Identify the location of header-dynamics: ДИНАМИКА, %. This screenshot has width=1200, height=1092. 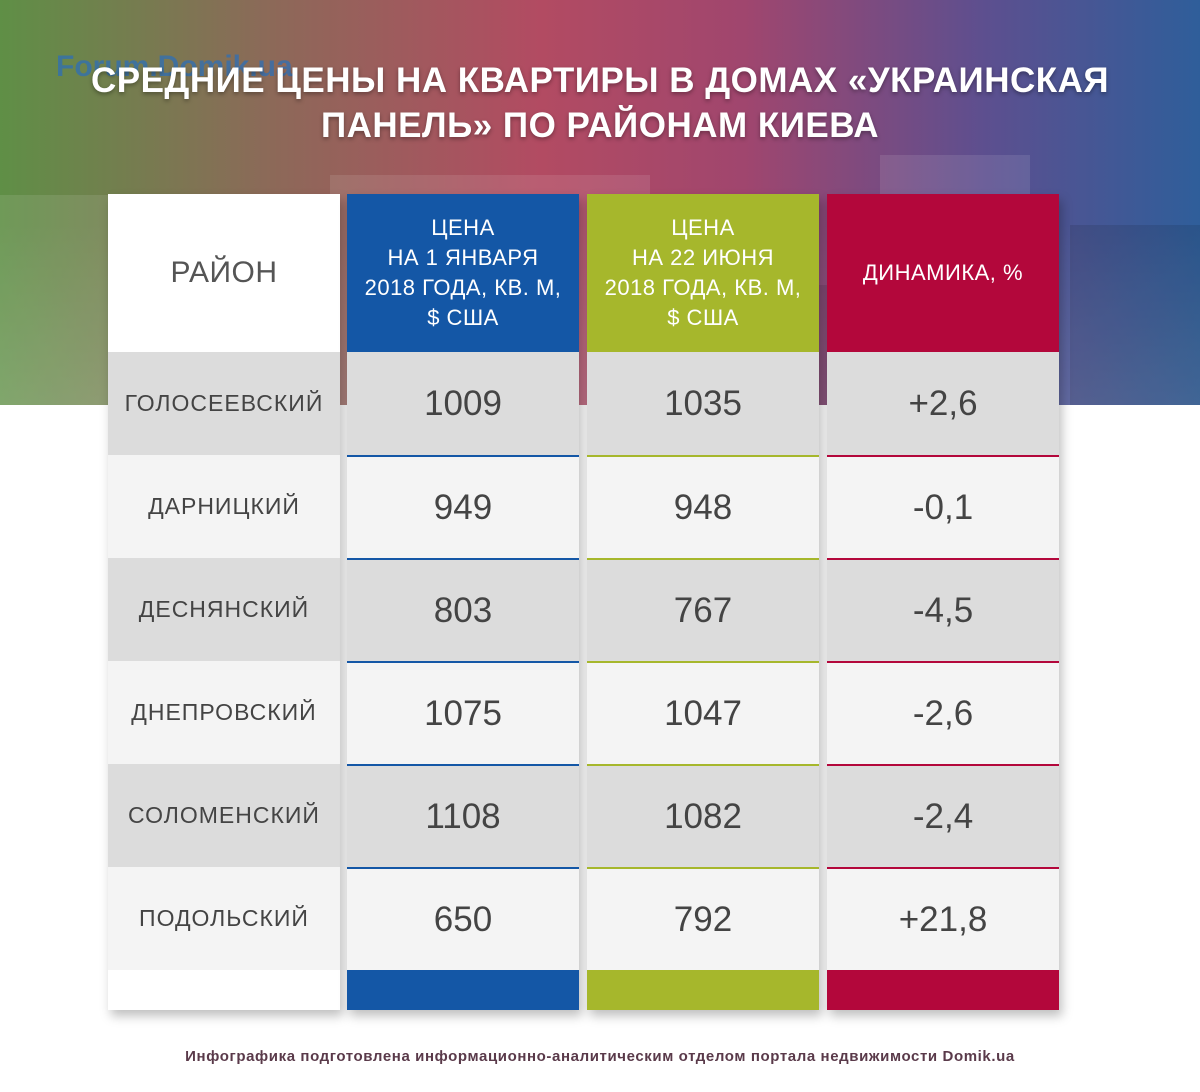
(943, 273).